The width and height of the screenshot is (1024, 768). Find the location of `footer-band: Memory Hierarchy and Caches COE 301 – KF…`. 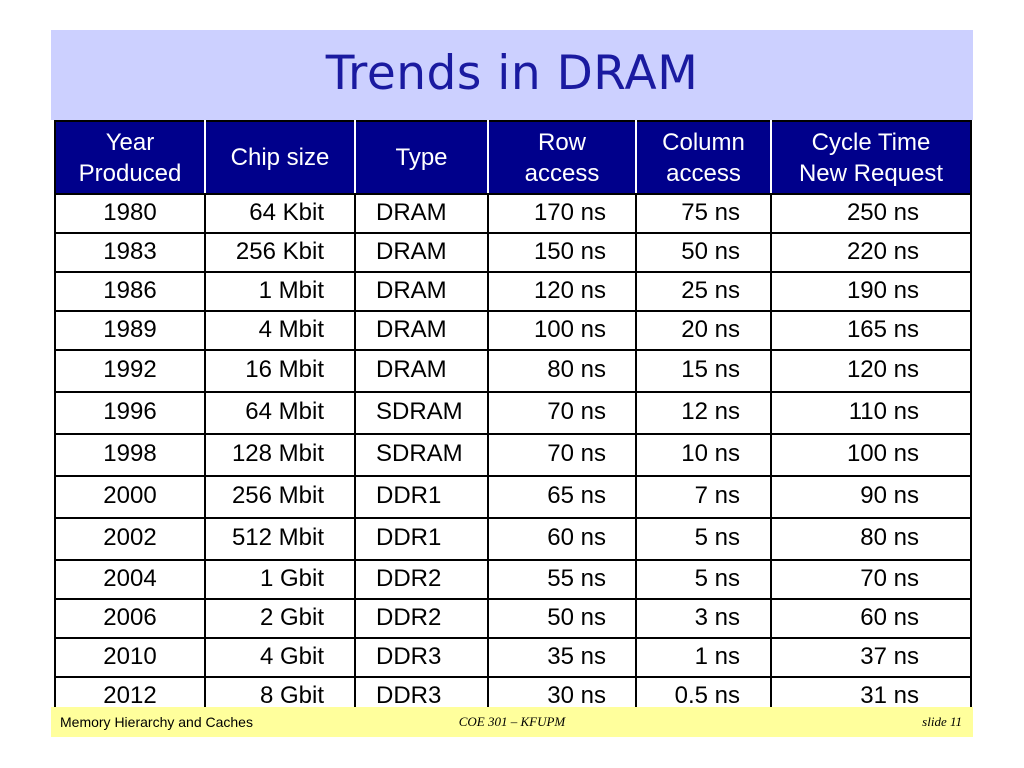

footer-band: Memory Hierarchy and Caches COE 301 – KF… is located at coordinates (512, 722).